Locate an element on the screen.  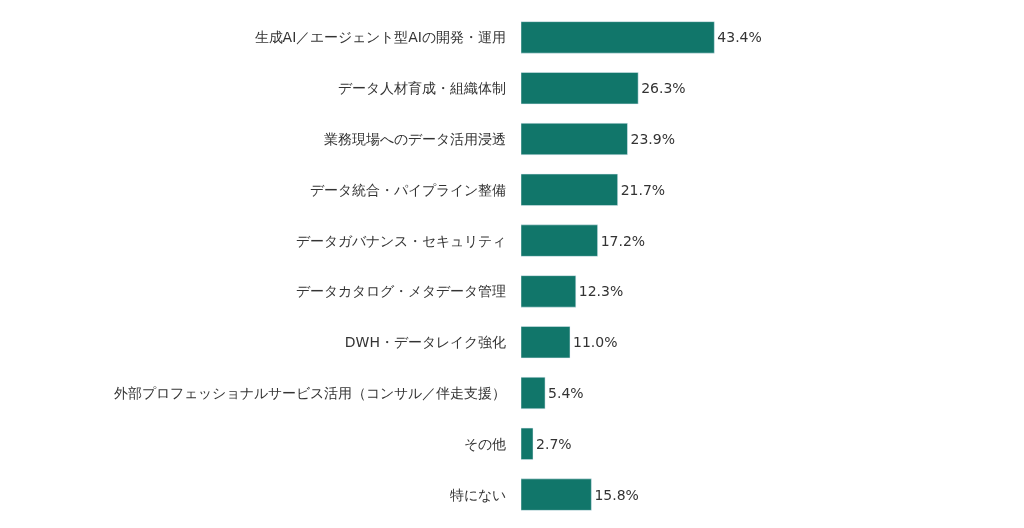
data-label: 26.3% is located at coordinates (663, 88).